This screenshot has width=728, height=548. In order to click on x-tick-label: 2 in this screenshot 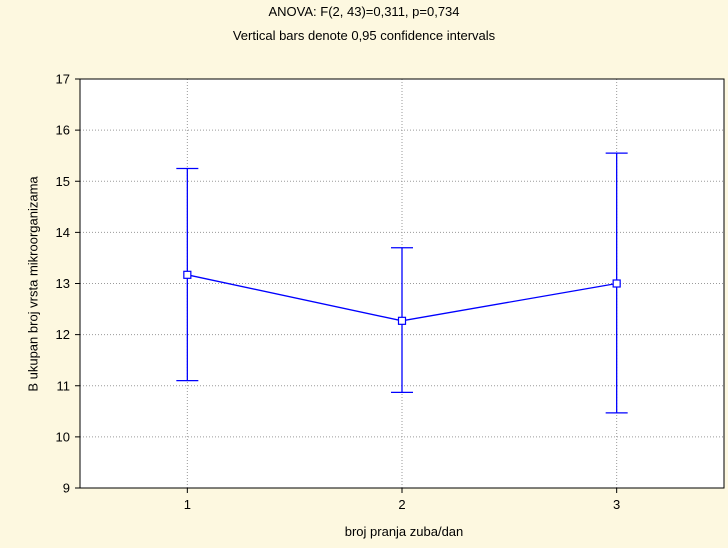, I will do `click(401, 504)`.